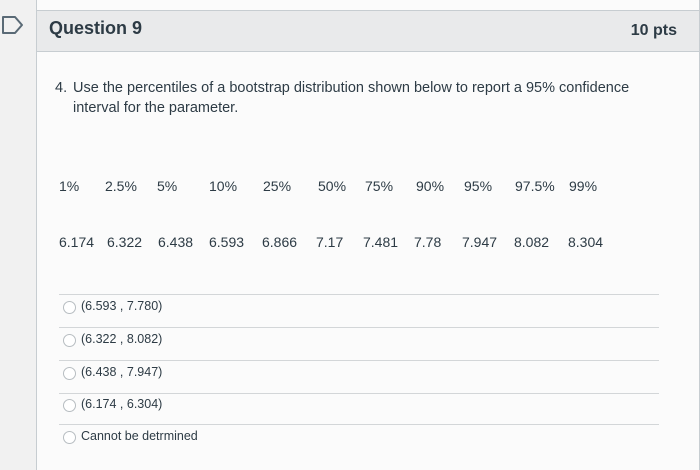  What do you see at coordinates (121, 186) in the screenshot?
I see `percentile-label: 2.5%` at bounding box center [121, 186].